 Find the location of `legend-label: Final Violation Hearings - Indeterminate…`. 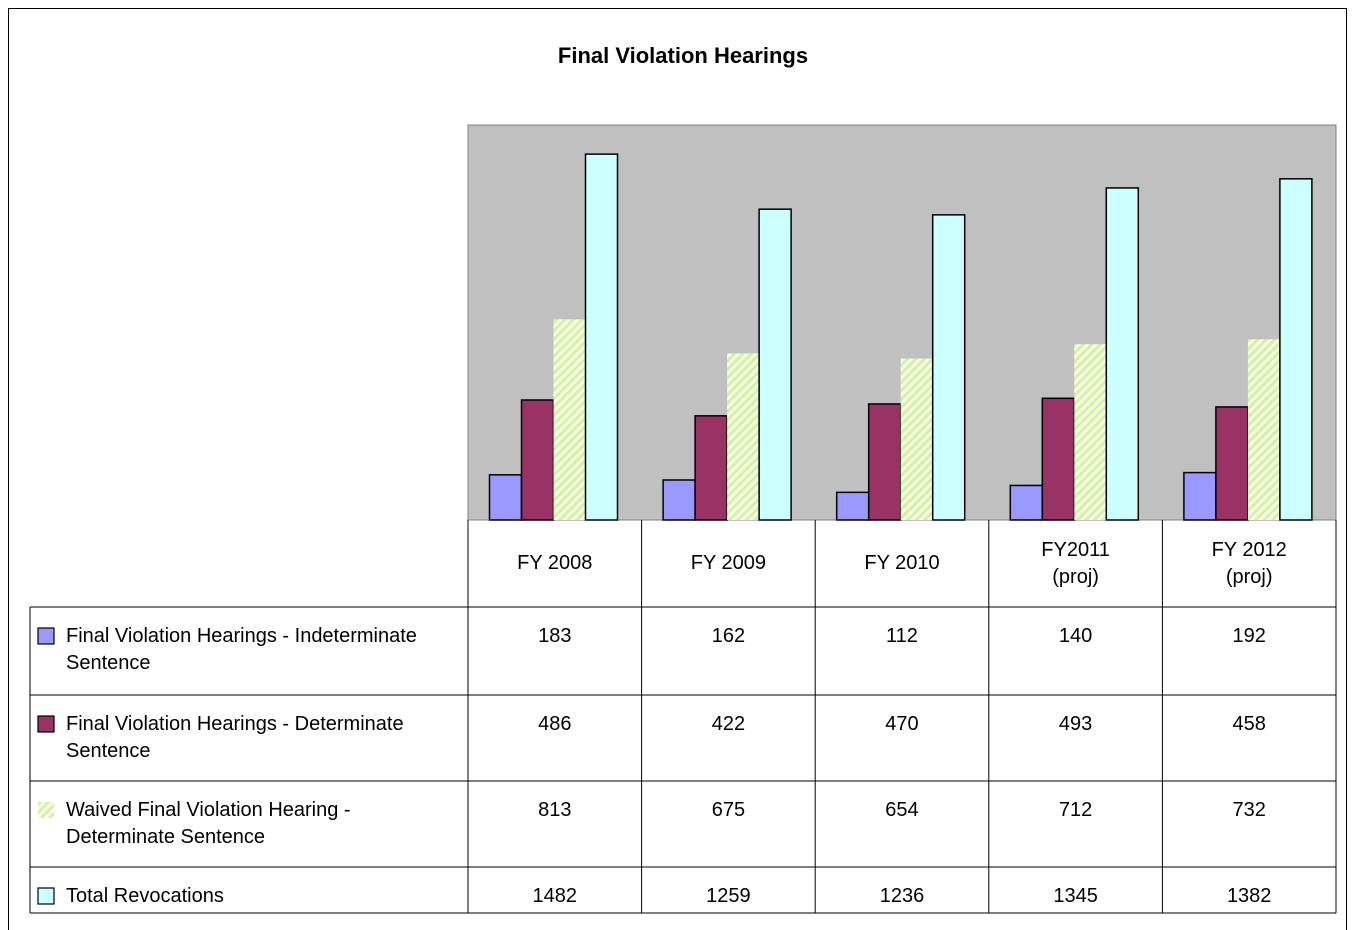

legend-label: Final Violation Hearings - Indeterminate… is located at coordinates (241, 649).